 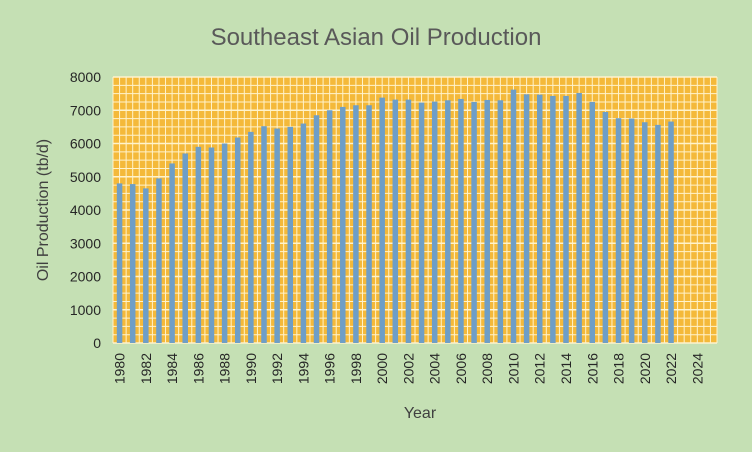 I want to click on y-tick-label: 3000, so click(x=85, y=243).